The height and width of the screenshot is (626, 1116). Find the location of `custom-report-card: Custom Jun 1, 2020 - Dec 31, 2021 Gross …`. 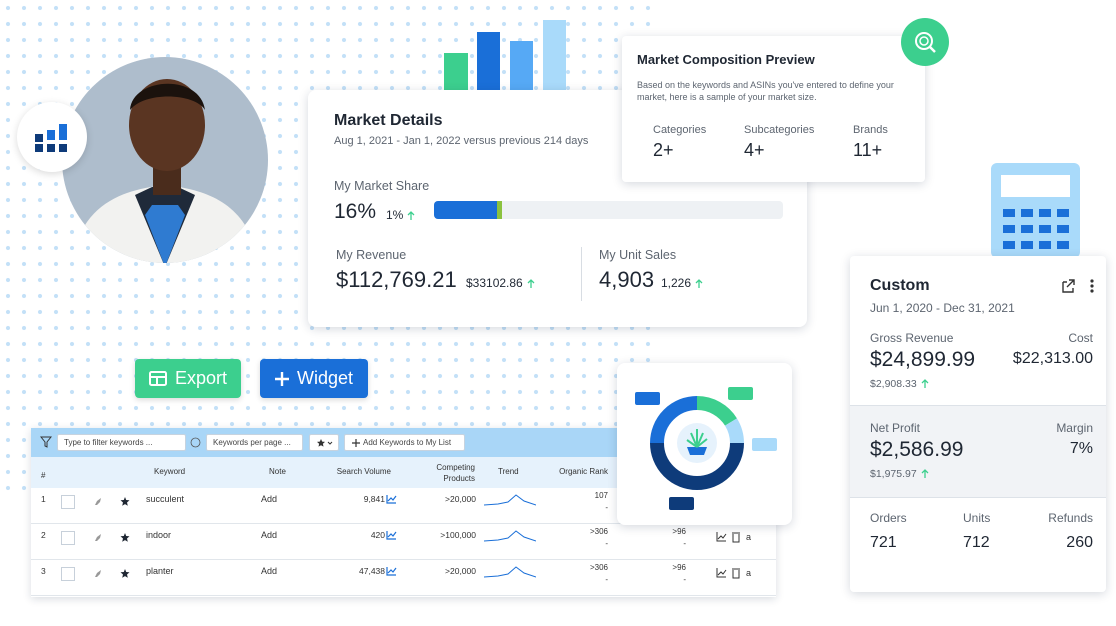

custom-report-card: Custom Jun 1, 2020 - Dec 31, 2021 Gross … is located at coordinates (978, 424).